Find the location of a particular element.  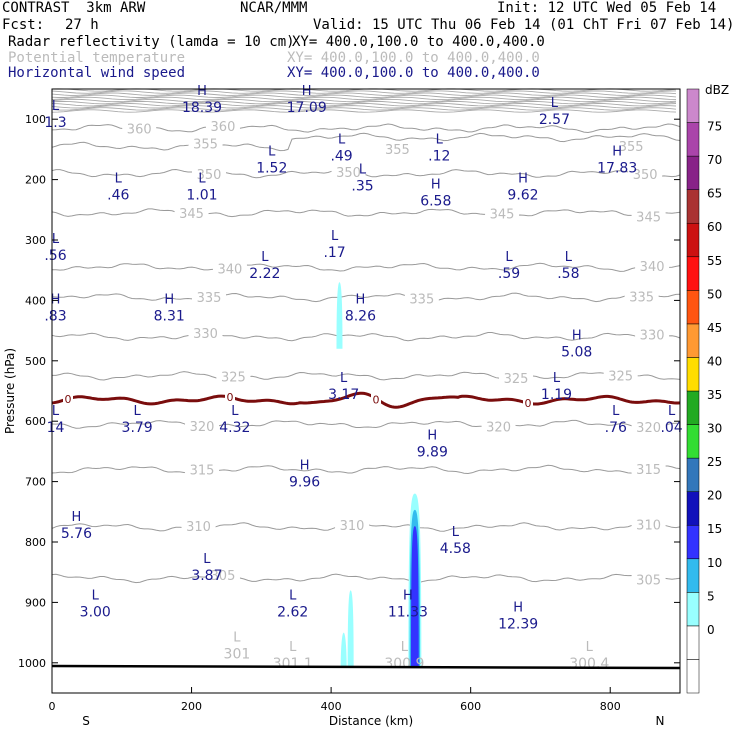

theta-label: 320 is located at coordinates (648, 428).